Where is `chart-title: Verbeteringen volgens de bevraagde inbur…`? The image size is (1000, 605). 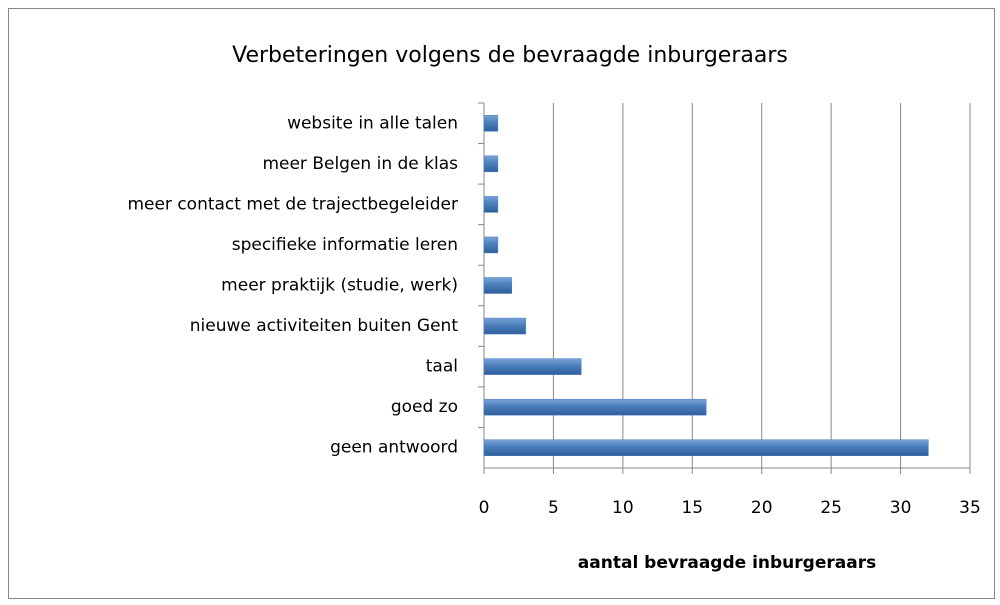
chart-title: Verbeteringen volgens de bevraagde inbur… is located at coordinates (510, 55).